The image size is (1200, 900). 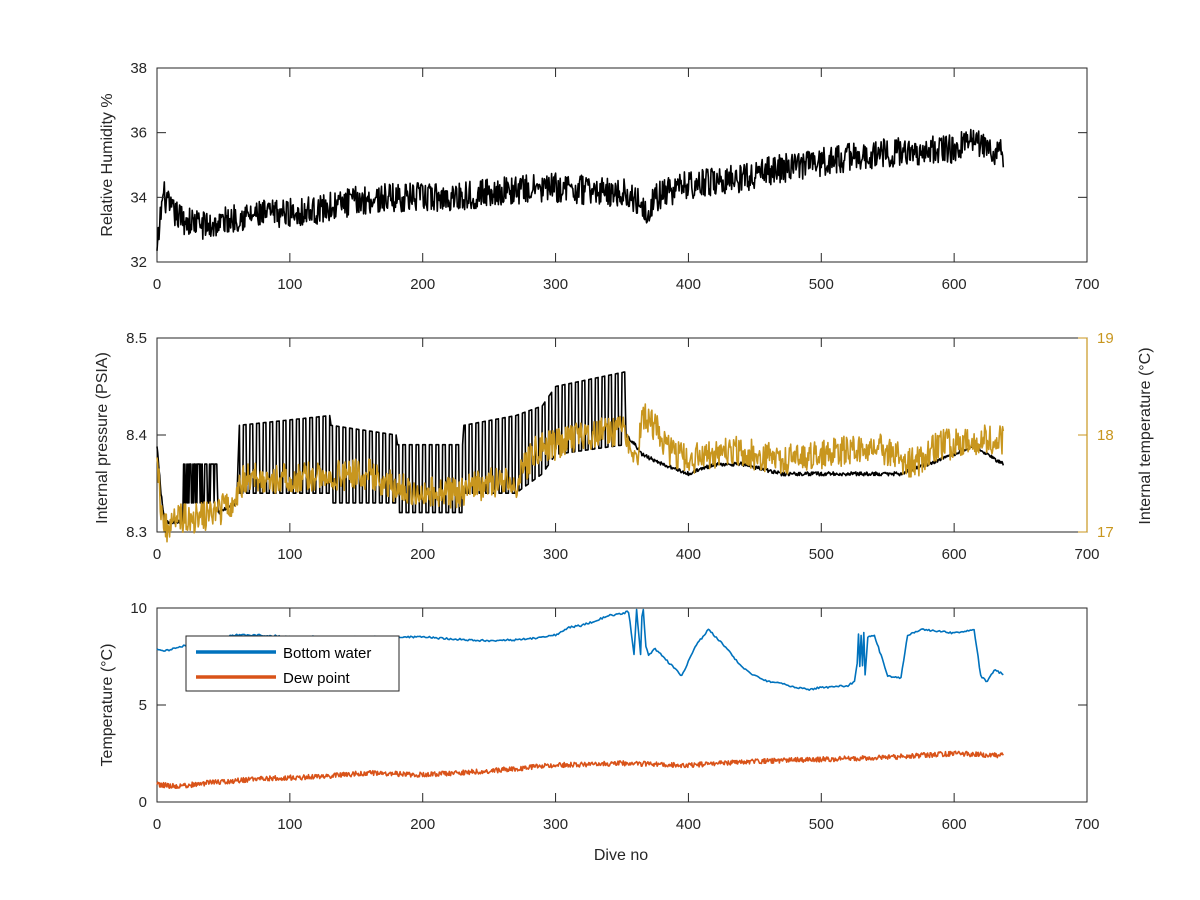 I want to click on y-tick-label: 32, so click(x=138, y=262).